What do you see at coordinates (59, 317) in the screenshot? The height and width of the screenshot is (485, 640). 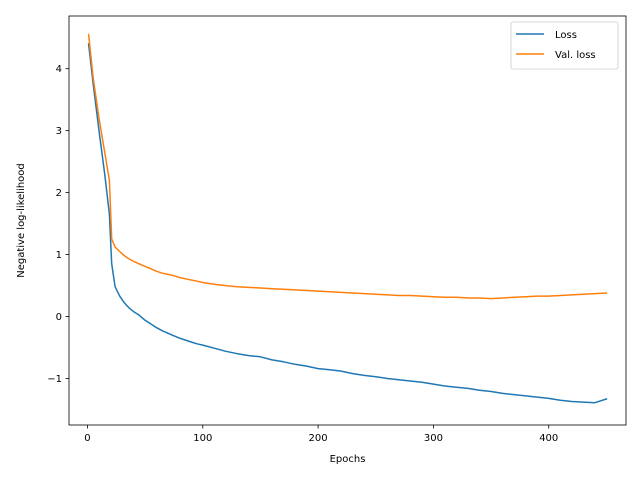 I see `y-tick-label: 0` at bounding box center [59, 317].